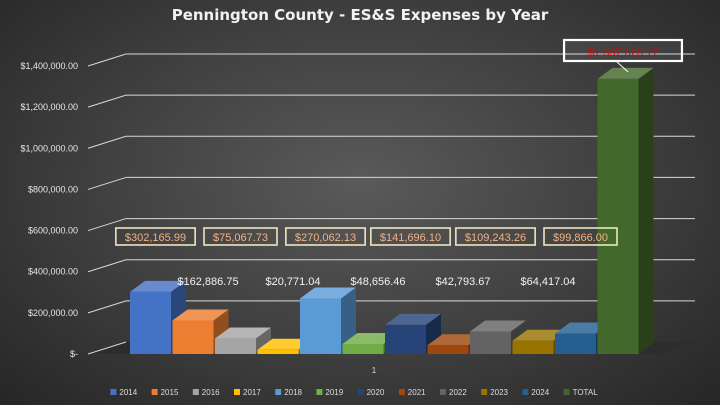 The width and height of the screenshot is (720, 405). I want to click on legend-item-2017: 2017, so click(247, 392).